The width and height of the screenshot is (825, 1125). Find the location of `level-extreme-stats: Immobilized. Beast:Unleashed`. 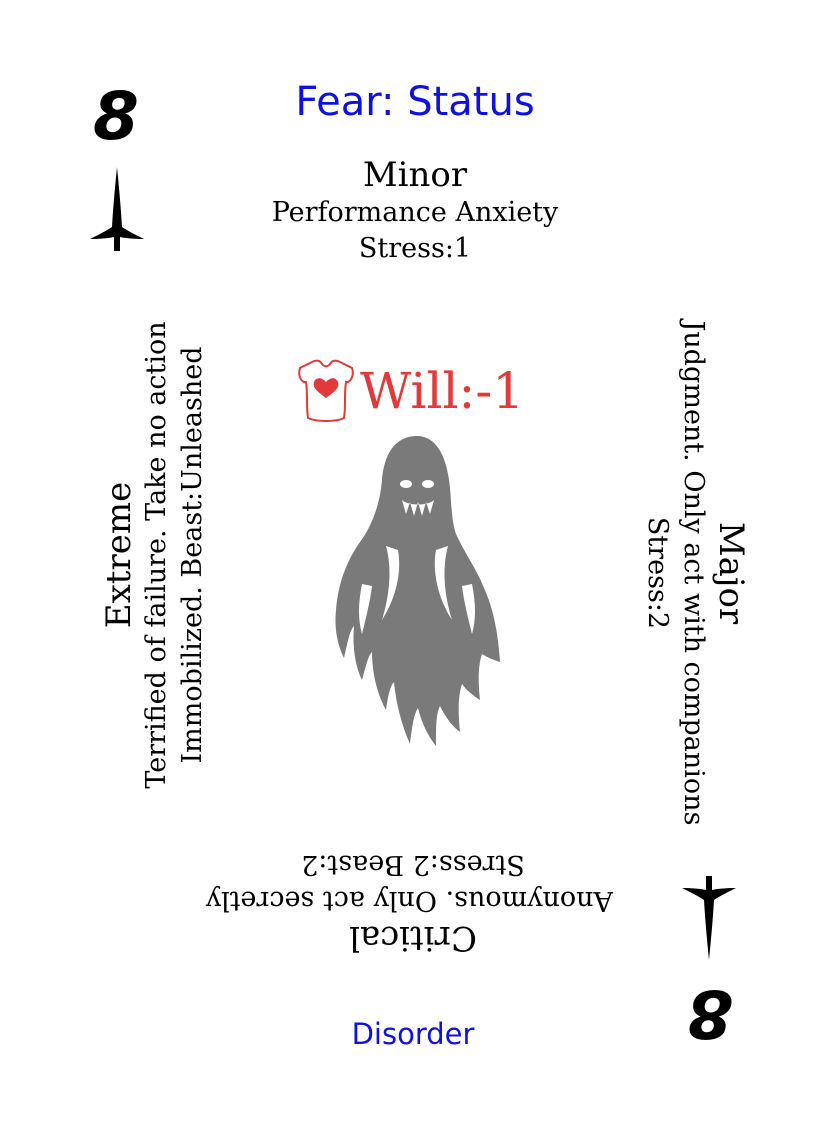

level-extreme-stats: Immobilized. Beast:Unleashed is located at coordinates (192, 555).